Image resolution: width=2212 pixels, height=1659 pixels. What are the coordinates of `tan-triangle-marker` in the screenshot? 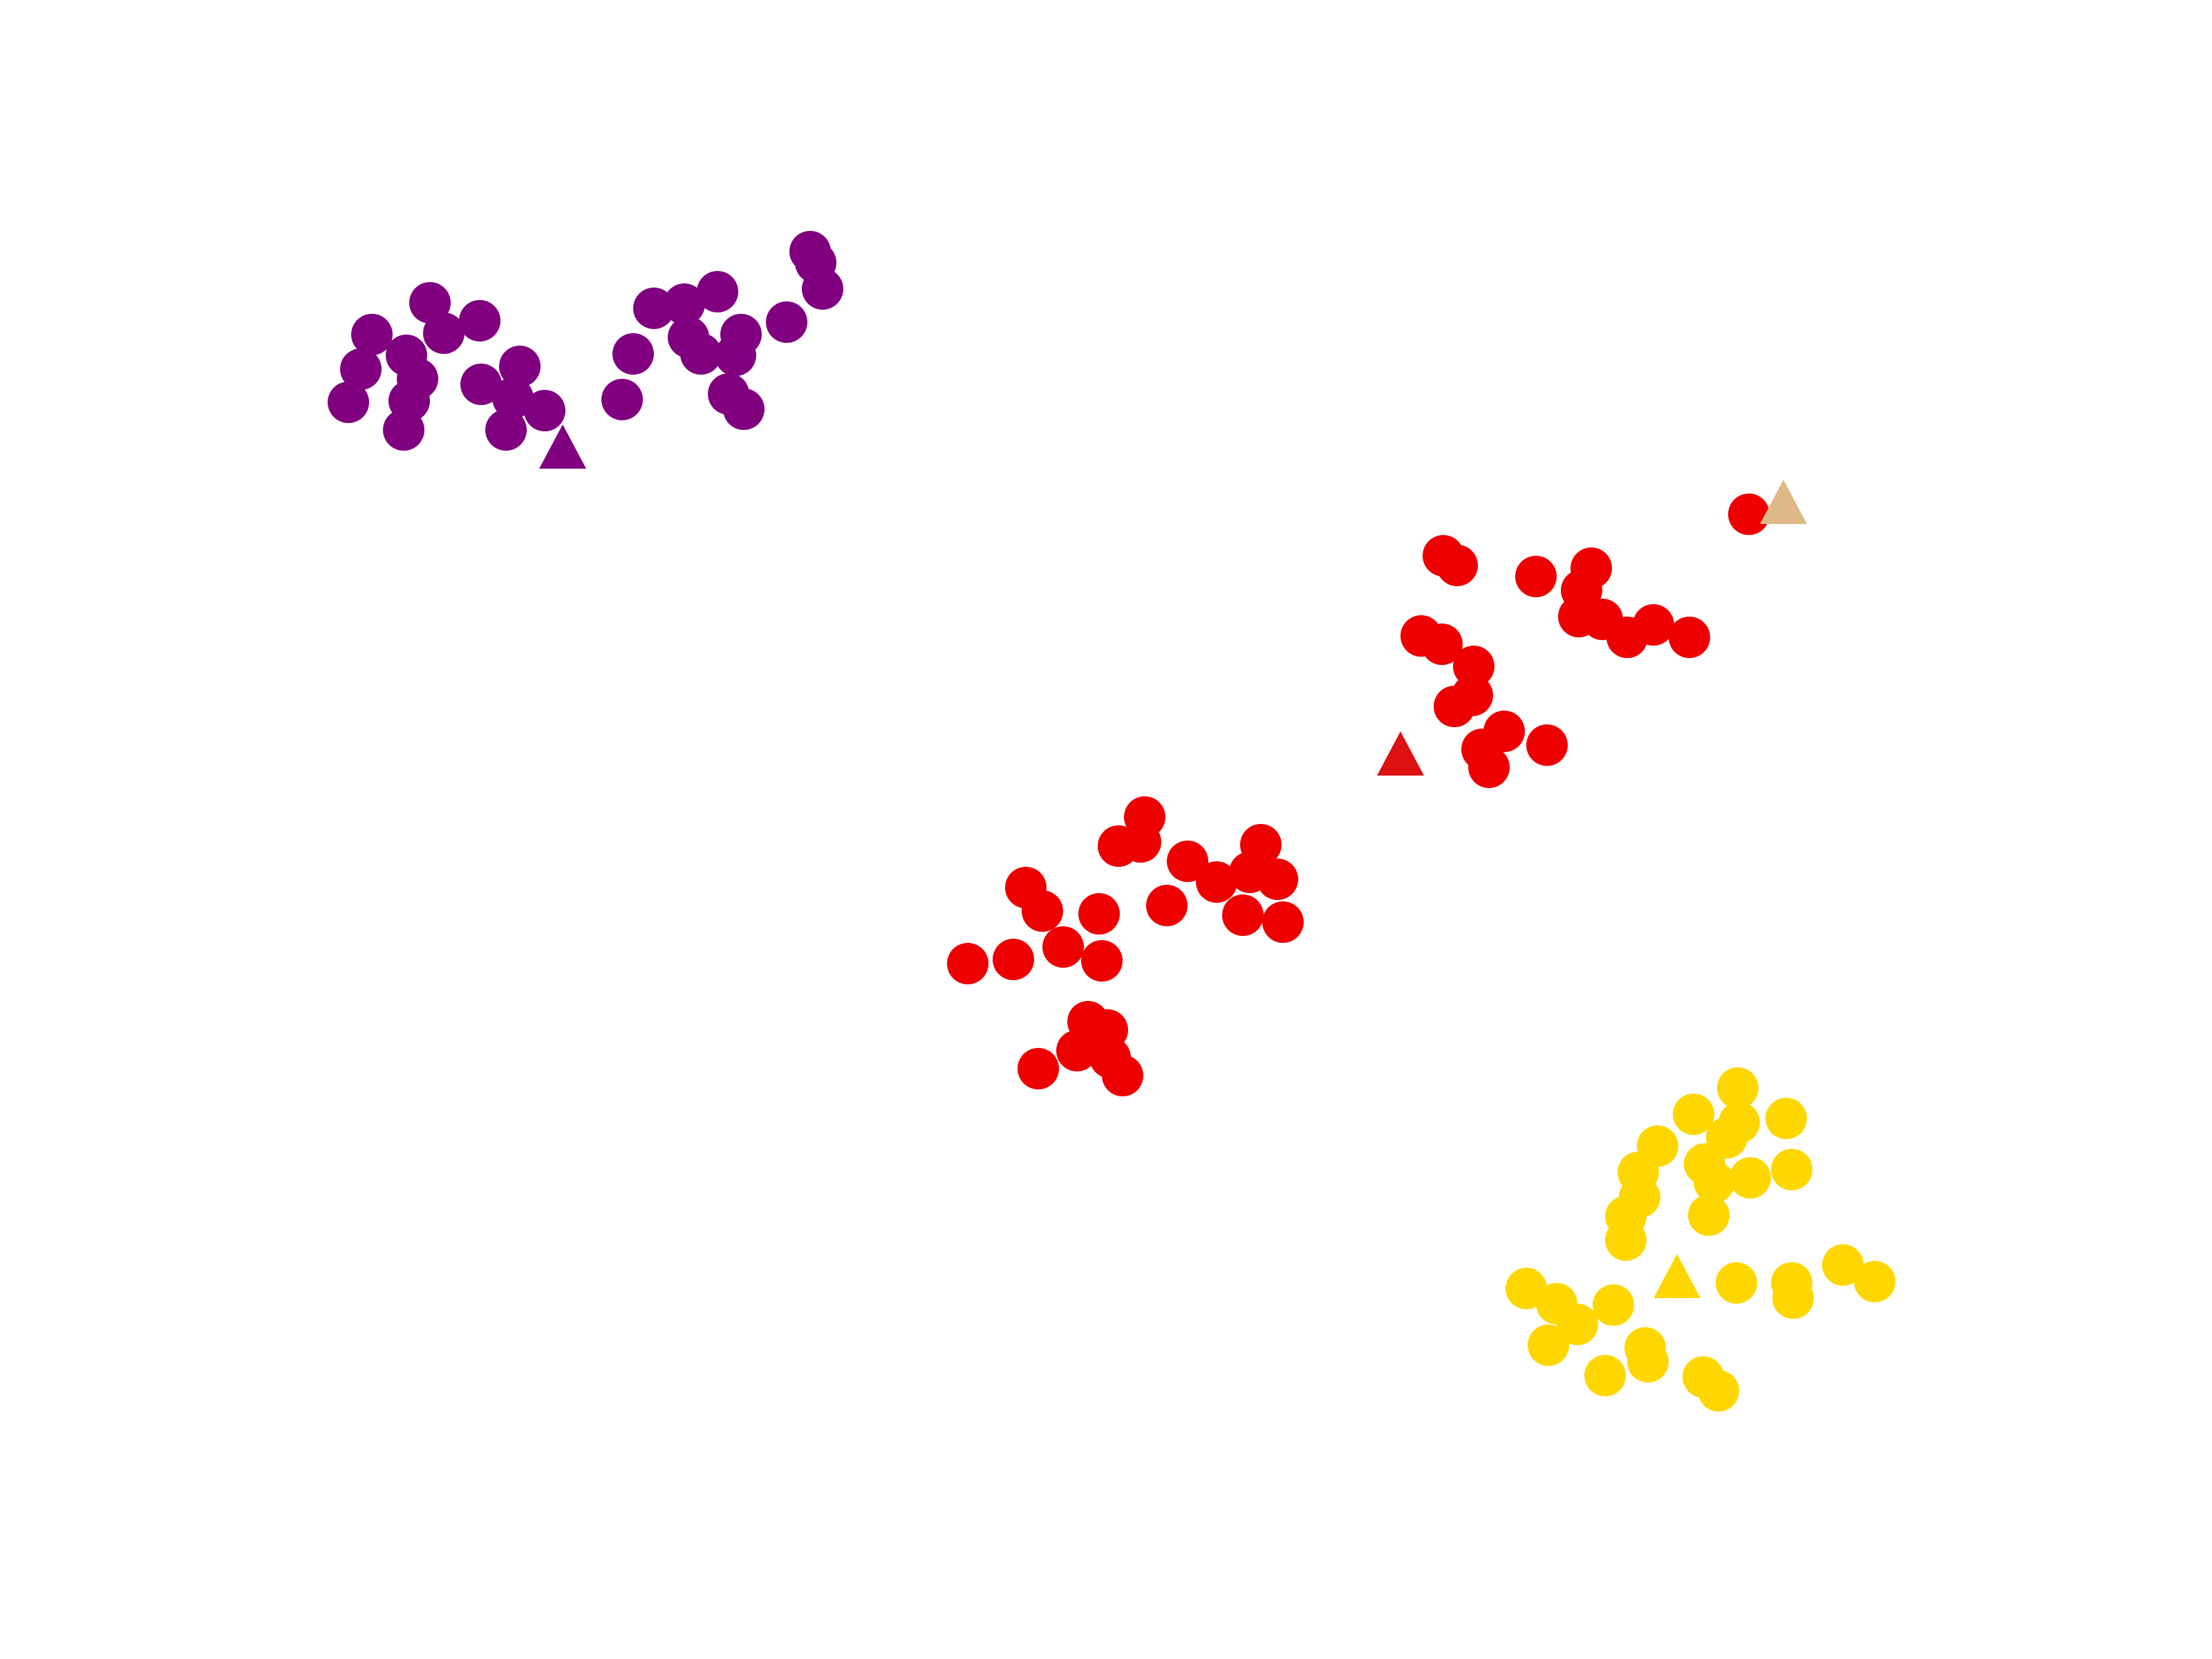 It's located at (1783, 502).